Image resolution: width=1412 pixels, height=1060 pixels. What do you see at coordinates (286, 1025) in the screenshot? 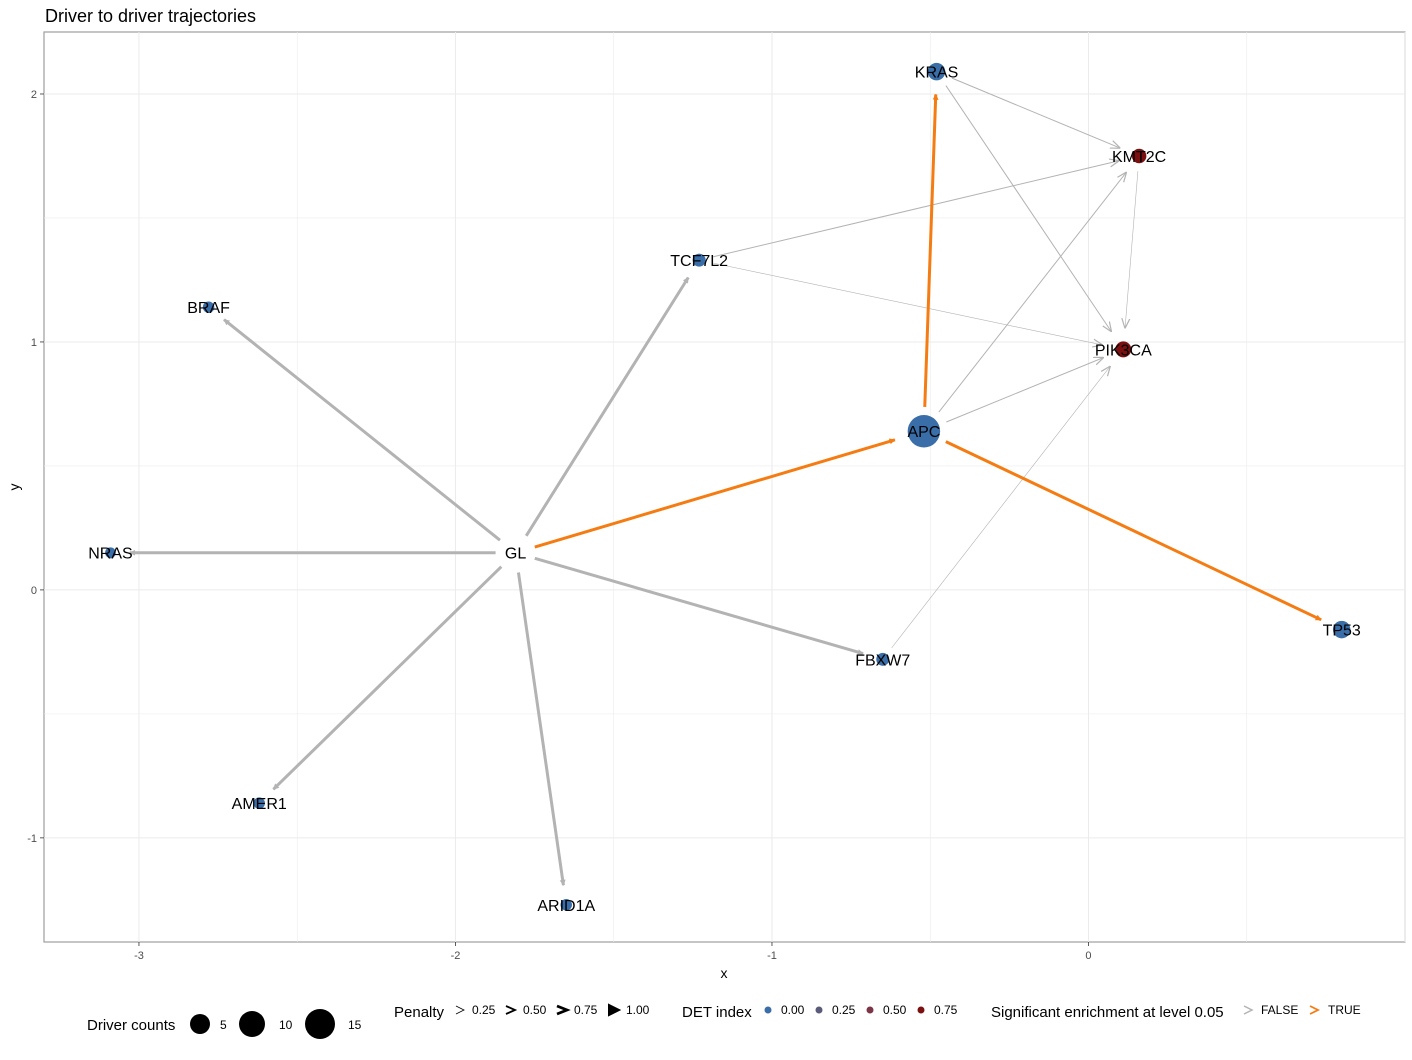
I see `legend-driver-counts-label: 10` at bounding box center [286, 1025].